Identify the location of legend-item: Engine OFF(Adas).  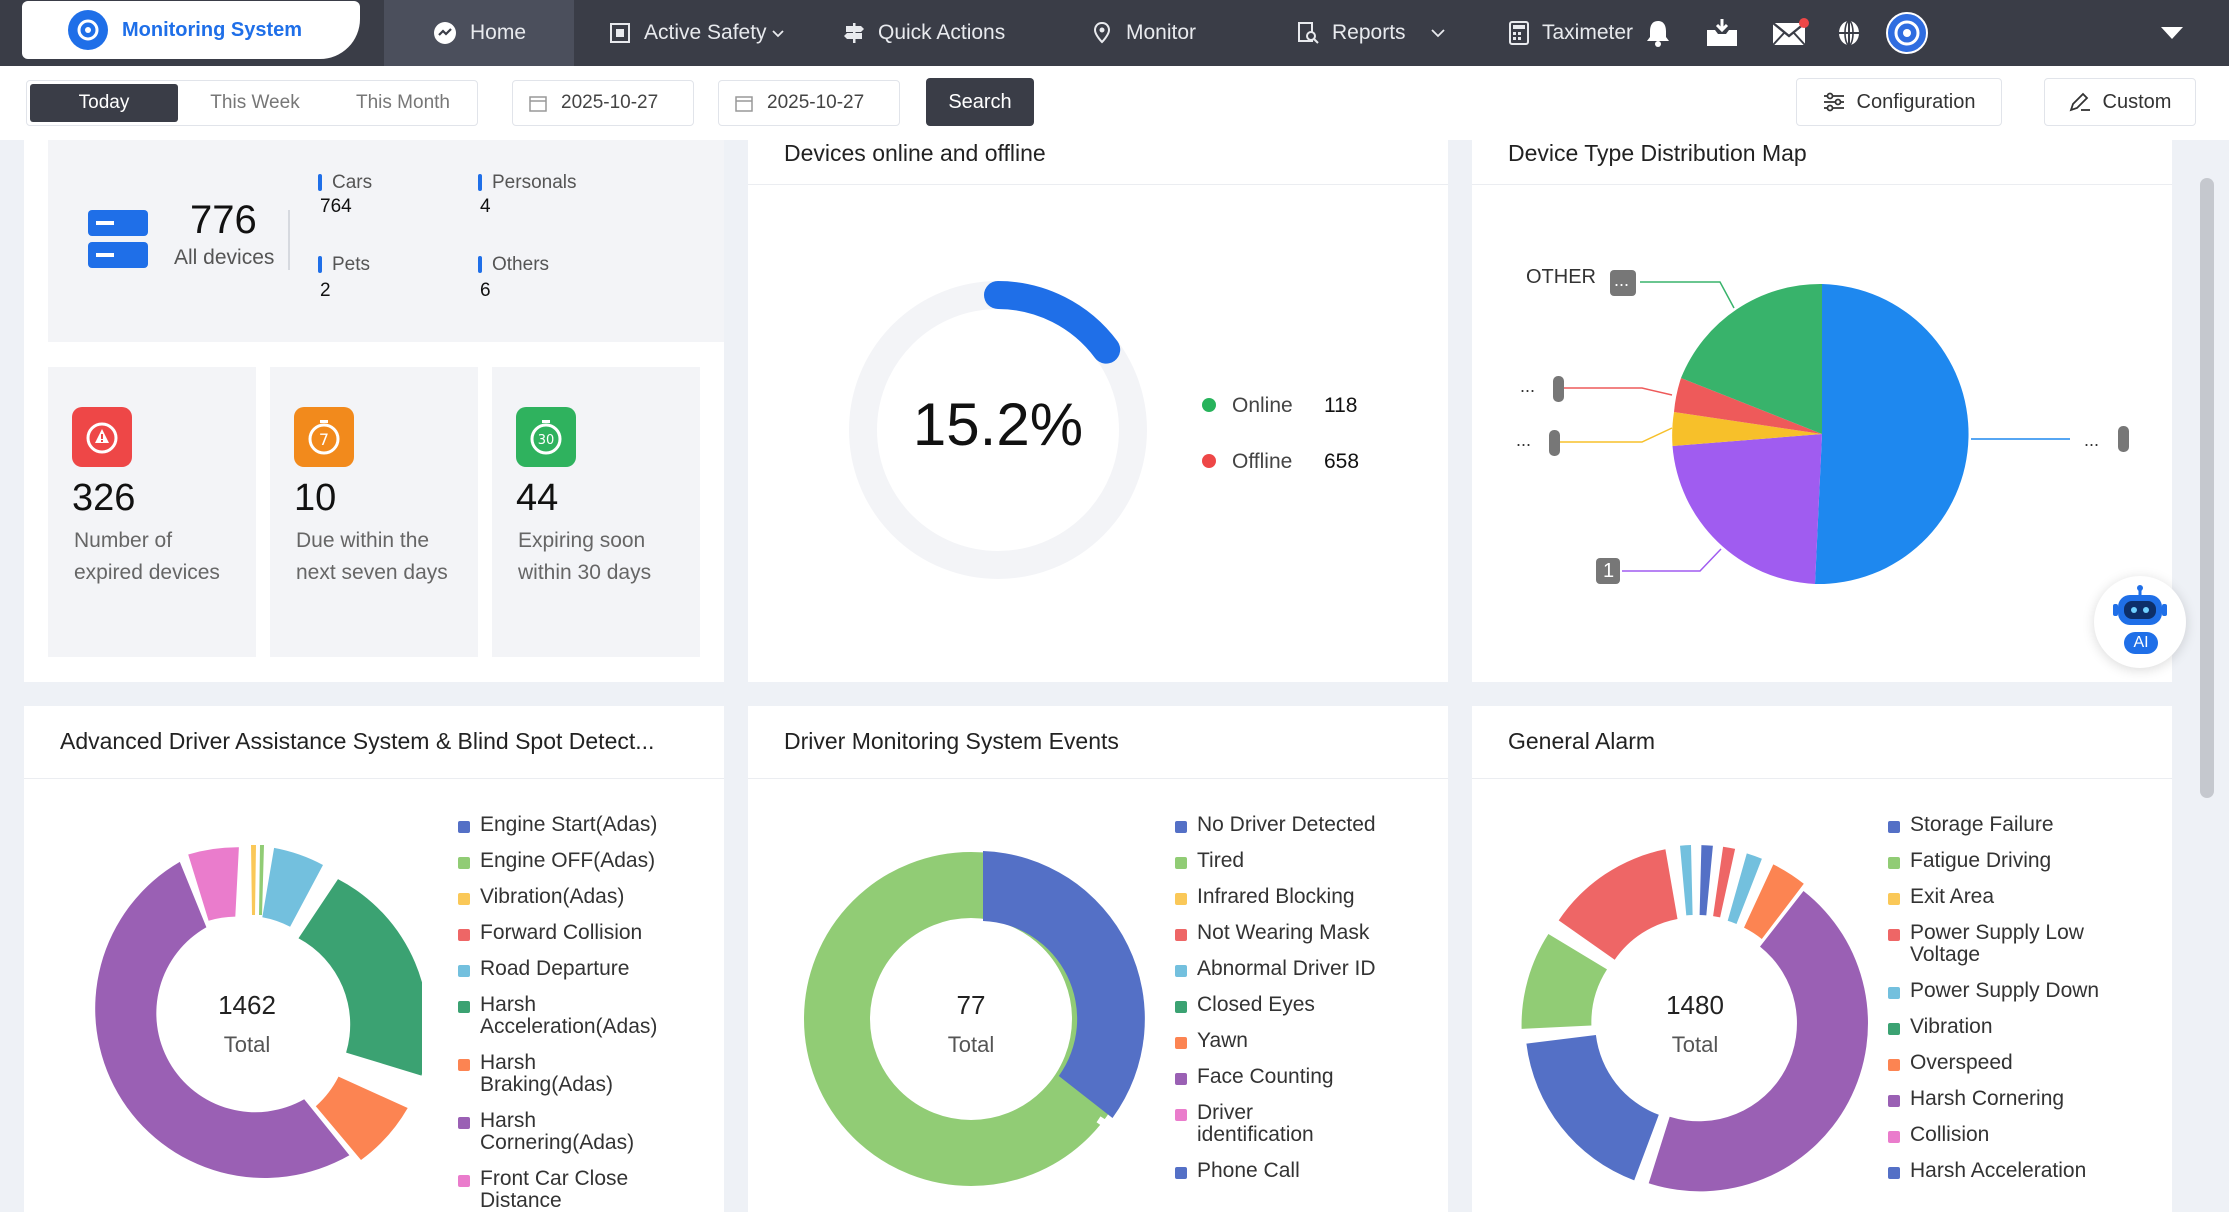
(556, 861).